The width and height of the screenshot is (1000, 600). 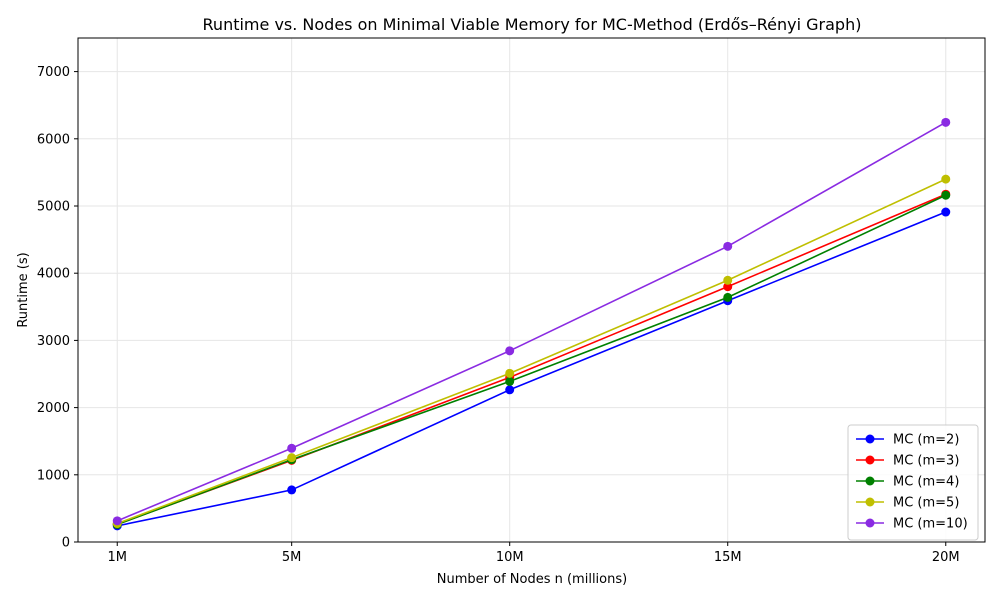 What do you see at coordinates (53, 207) in the screenshot?
I see `y-tick-label: 5000` at bounding box center [53, 207].